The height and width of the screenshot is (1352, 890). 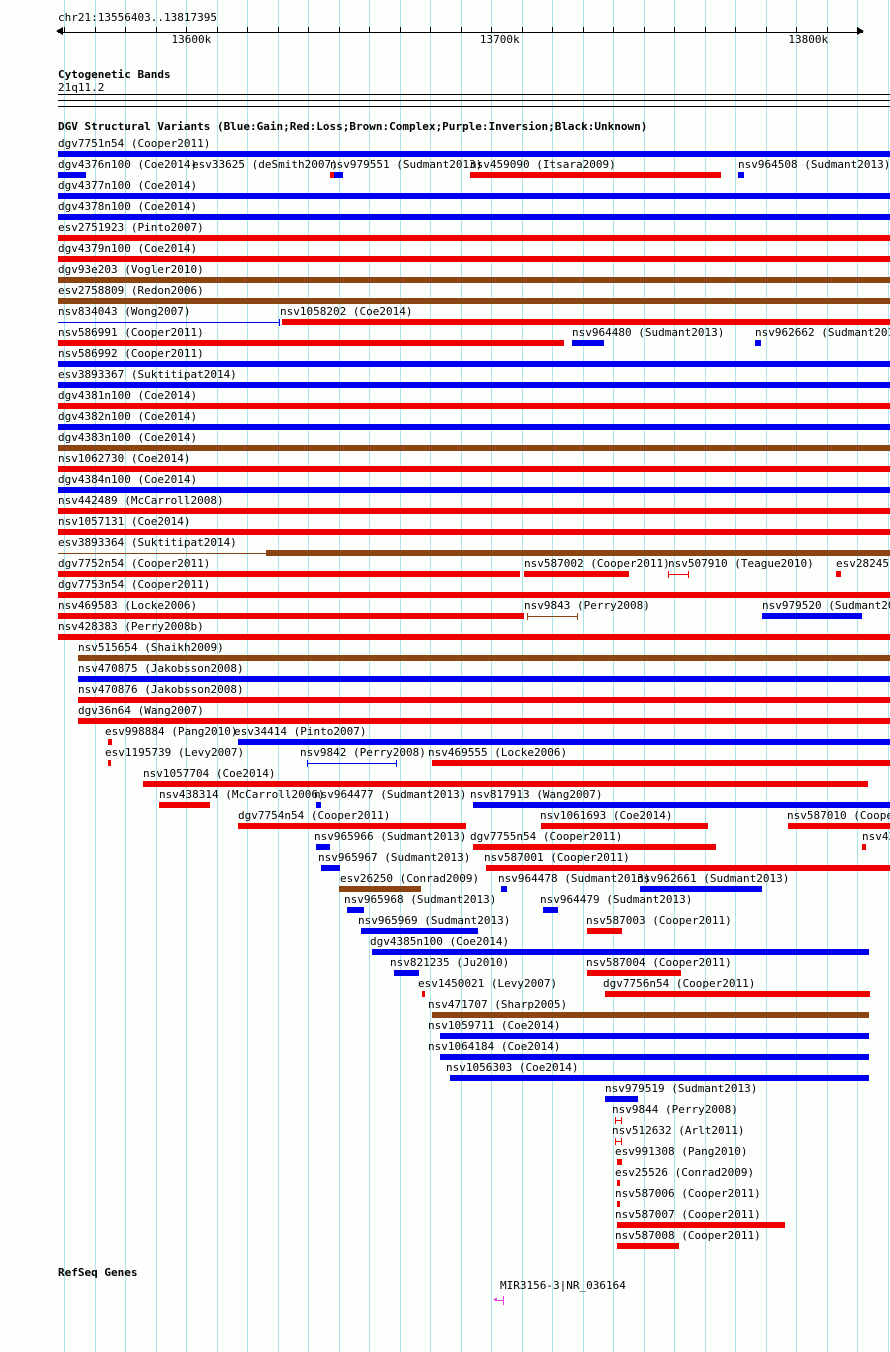 I want to click on variant-label: nsv587008 (Cooper2011), so click(x=688, y=1235).